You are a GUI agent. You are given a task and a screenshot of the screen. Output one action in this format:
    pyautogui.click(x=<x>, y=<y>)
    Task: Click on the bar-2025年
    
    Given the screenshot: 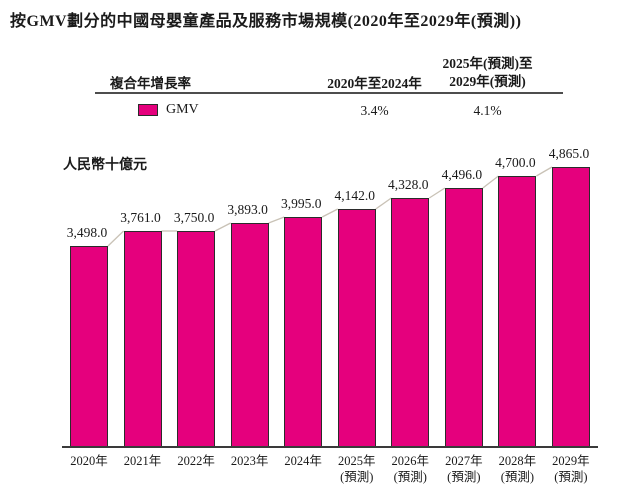 What is the action you would take?
    pyautogui.click(x=356, y=328)
    